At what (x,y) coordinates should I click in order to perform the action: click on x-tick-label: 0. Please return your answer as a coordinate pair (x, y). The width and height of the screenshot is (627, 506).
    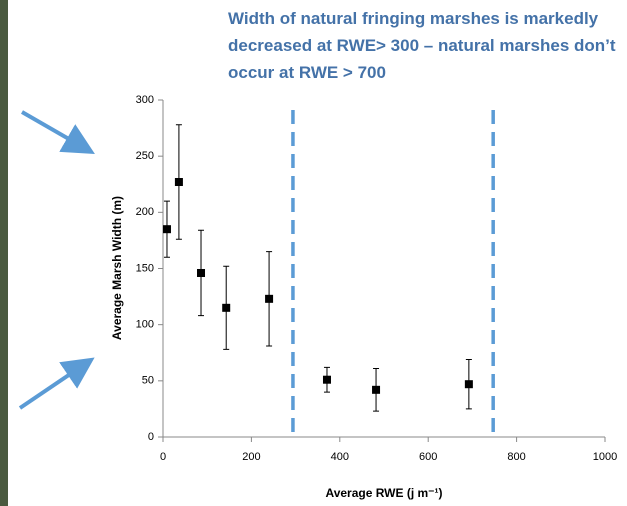
    Looking at the image, I should click on (163, 457).